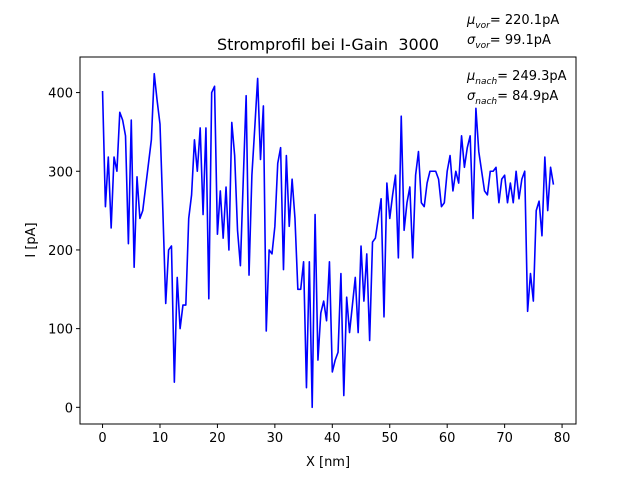  I want to click on stat-annotation: σnach= 84.9pA, so click(512, 98).